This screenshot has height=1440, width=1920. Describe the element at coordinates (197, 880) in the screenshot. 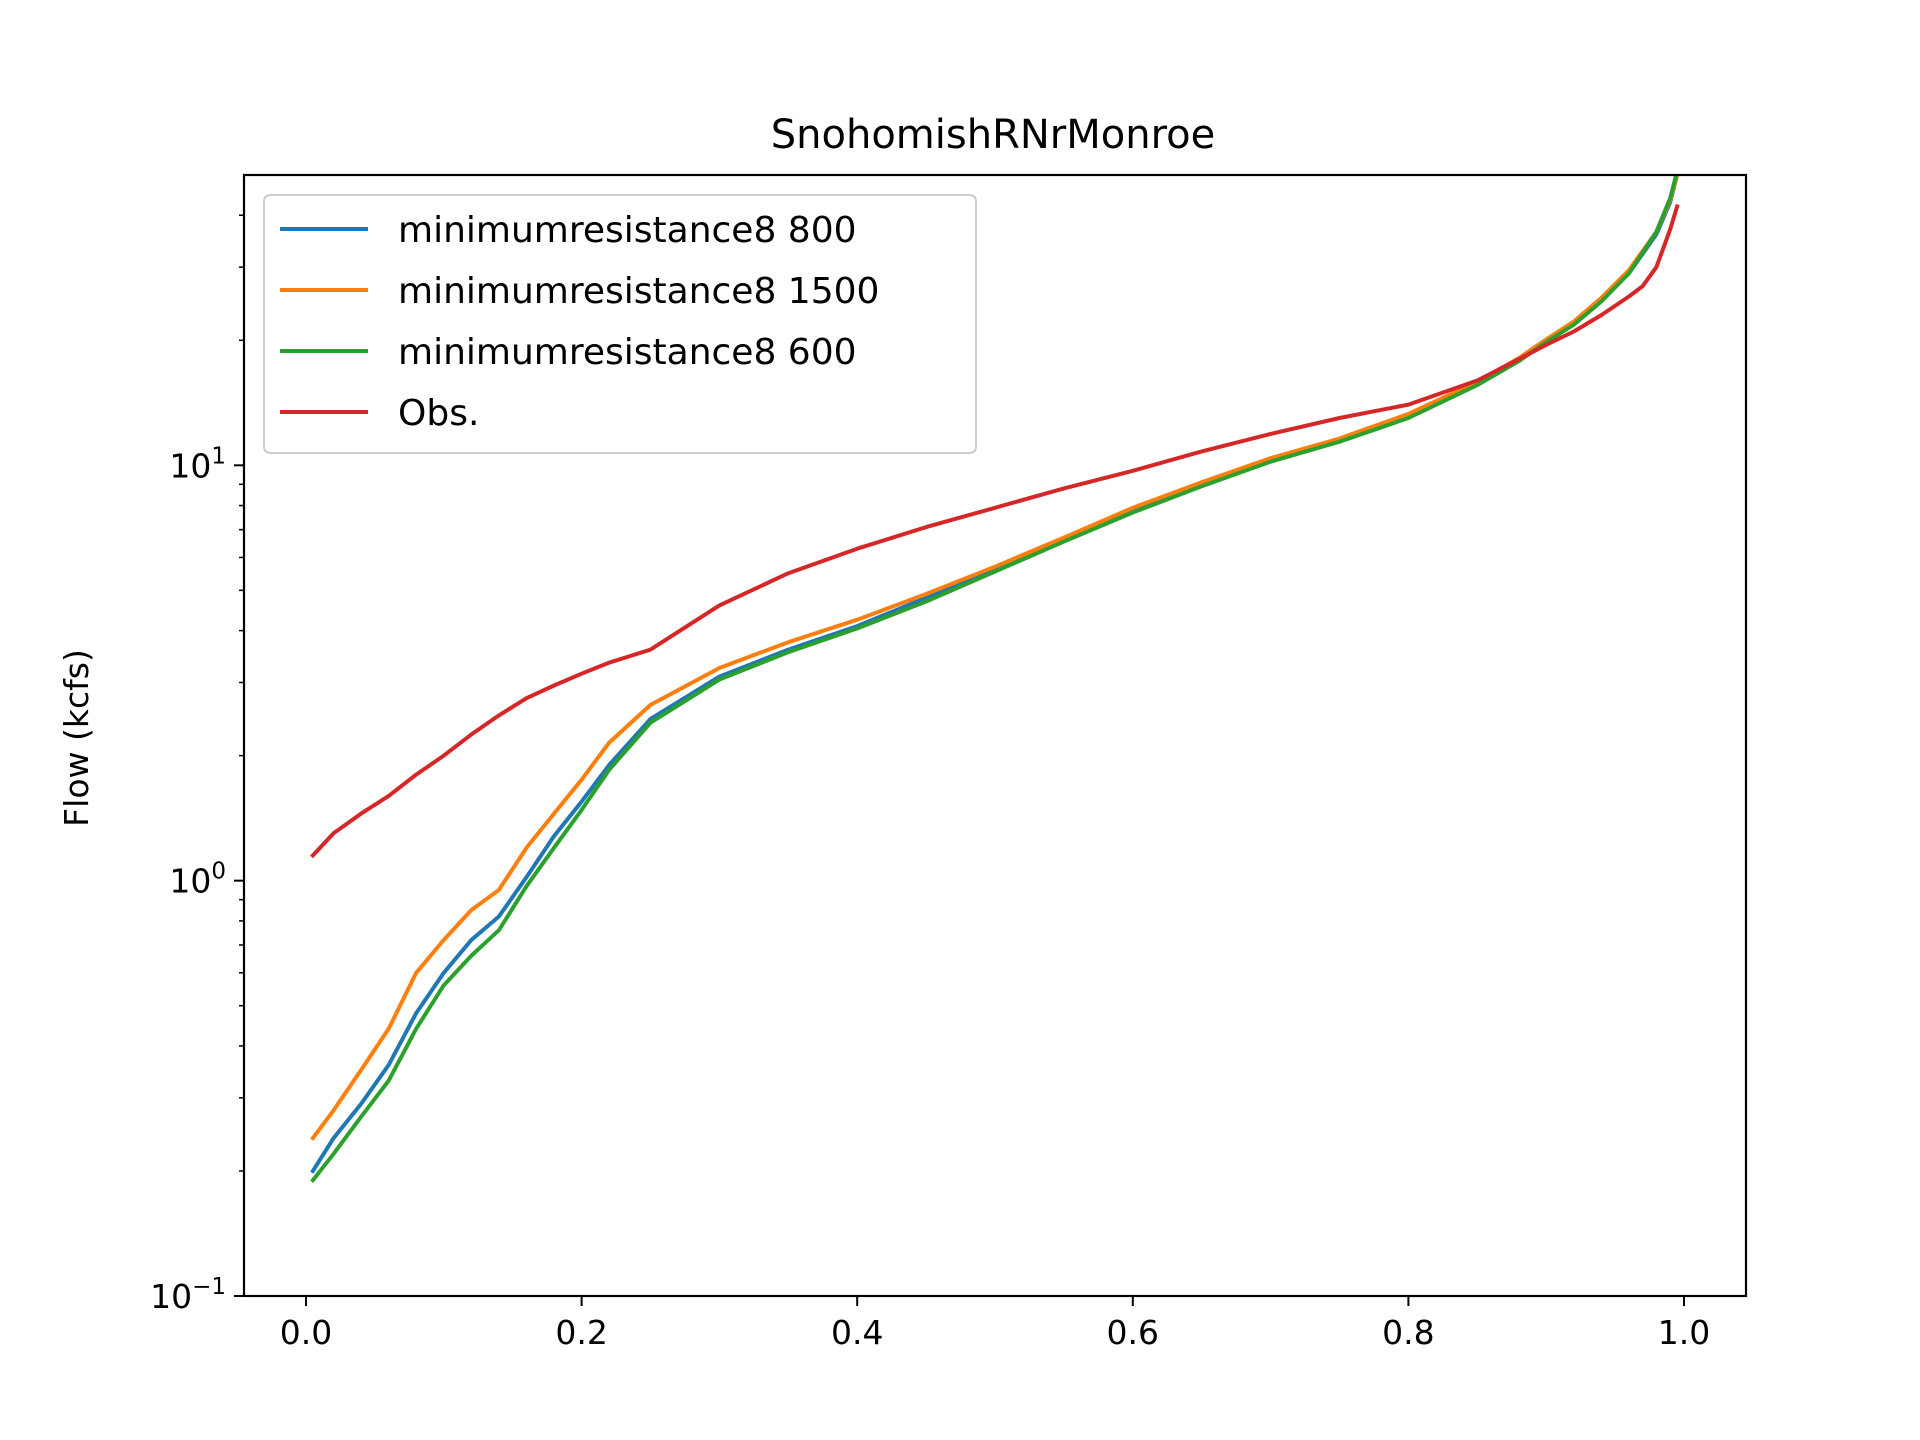

I see `y-tick-label: 10⁰` at that location.